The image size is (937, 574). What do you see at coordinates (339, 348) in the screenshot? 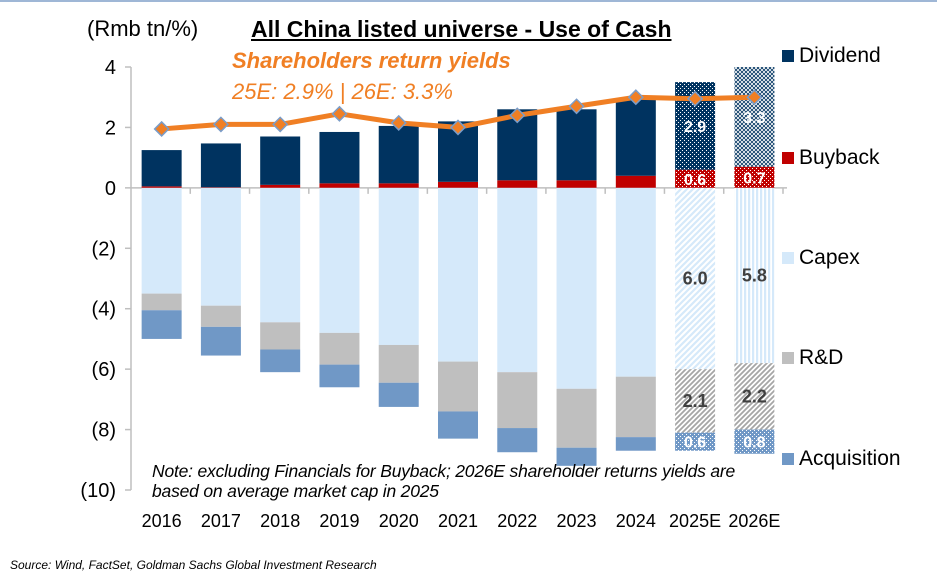
I see `bar-rnd-2019` at bounding box center [339, 348].